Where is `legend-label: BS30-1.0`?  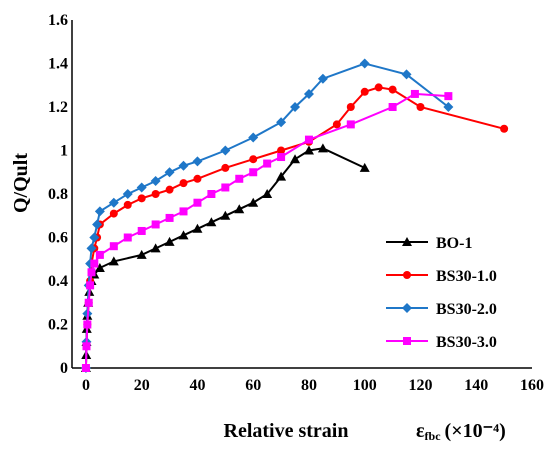 legend-label: BS30-1.0 is located at coordinates (466, 276).